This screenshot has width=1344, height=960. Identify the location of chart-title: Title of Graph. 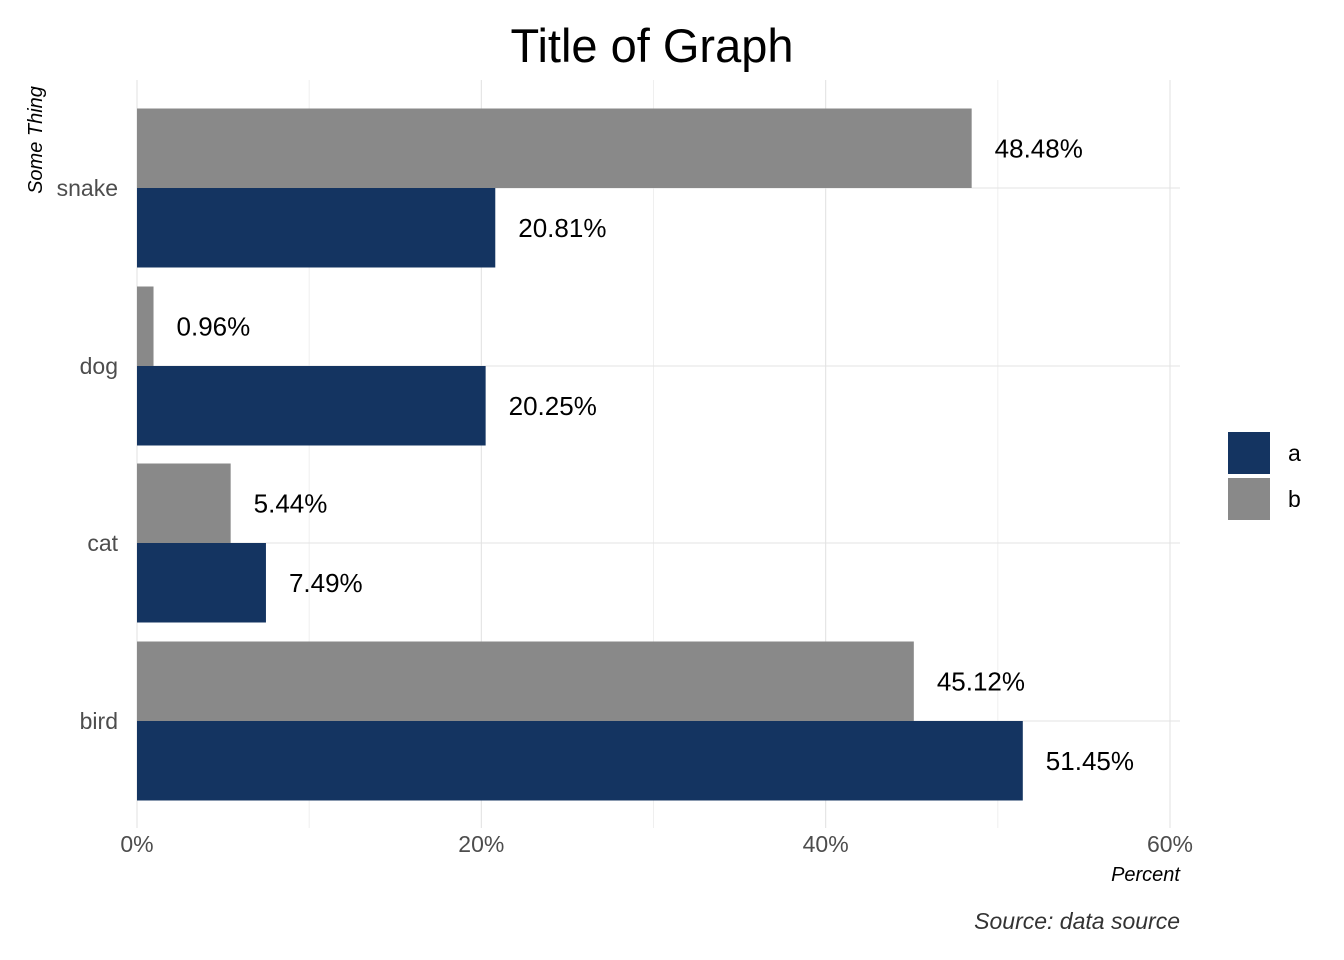
(652, 45).